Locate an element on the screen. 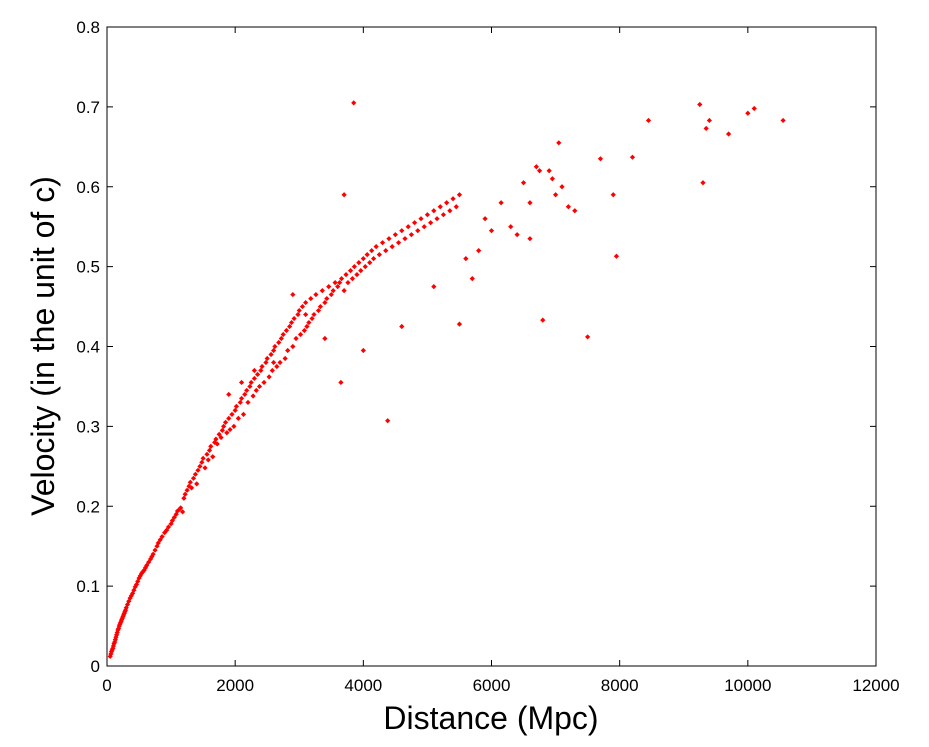 Image resolution: width=929 pixels, height=747 pixels. y-tick-label: 0.1 is located at coordinates (88, 586).